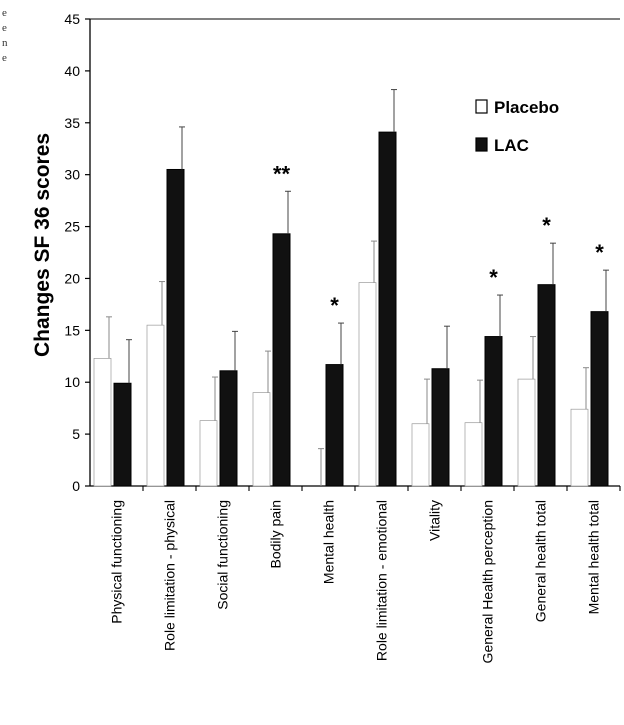 The height and width of the screenshot is (725, 624). What do you see at coordinates (223, 555) in the screenshot?
I see `x-tick-label: Social functioning` at bounding box center [223, 555].